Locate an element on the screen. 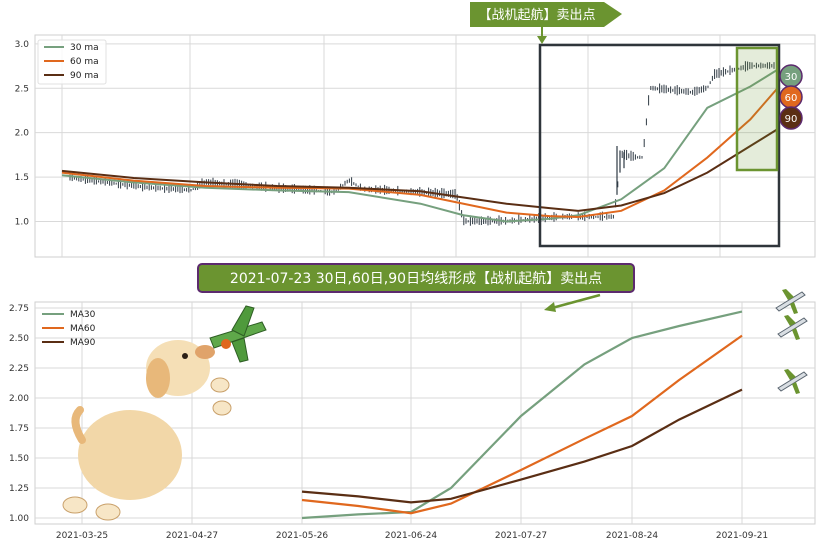 The height and width of the screenshot is (547, 822). bottom-y-tick-label: 2.25 is located at coordinates (19, 369).